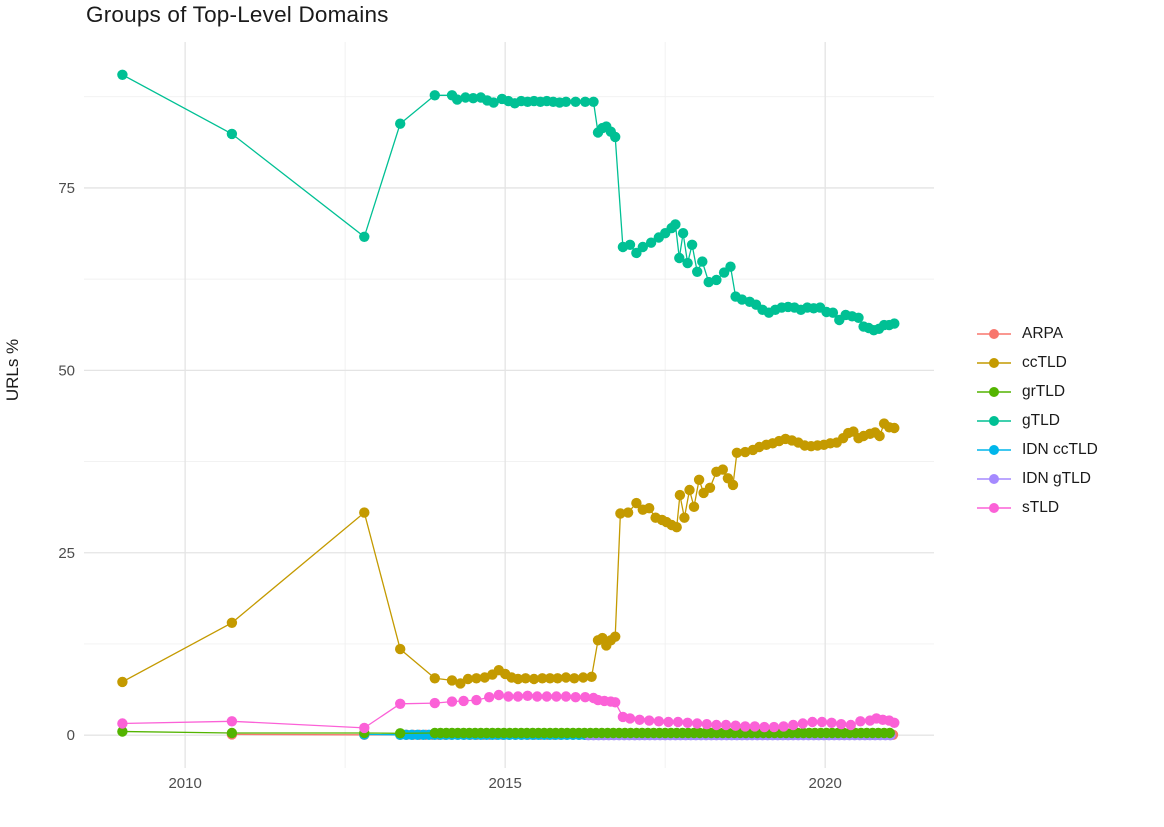 The width and height of the screenshot is (1164, 827). What do you see at coordinates (1060, 449) in the screenshot?
I see `legend-label-idn-cctld: IDN ccTLD` at bounding box center [1060, 449].